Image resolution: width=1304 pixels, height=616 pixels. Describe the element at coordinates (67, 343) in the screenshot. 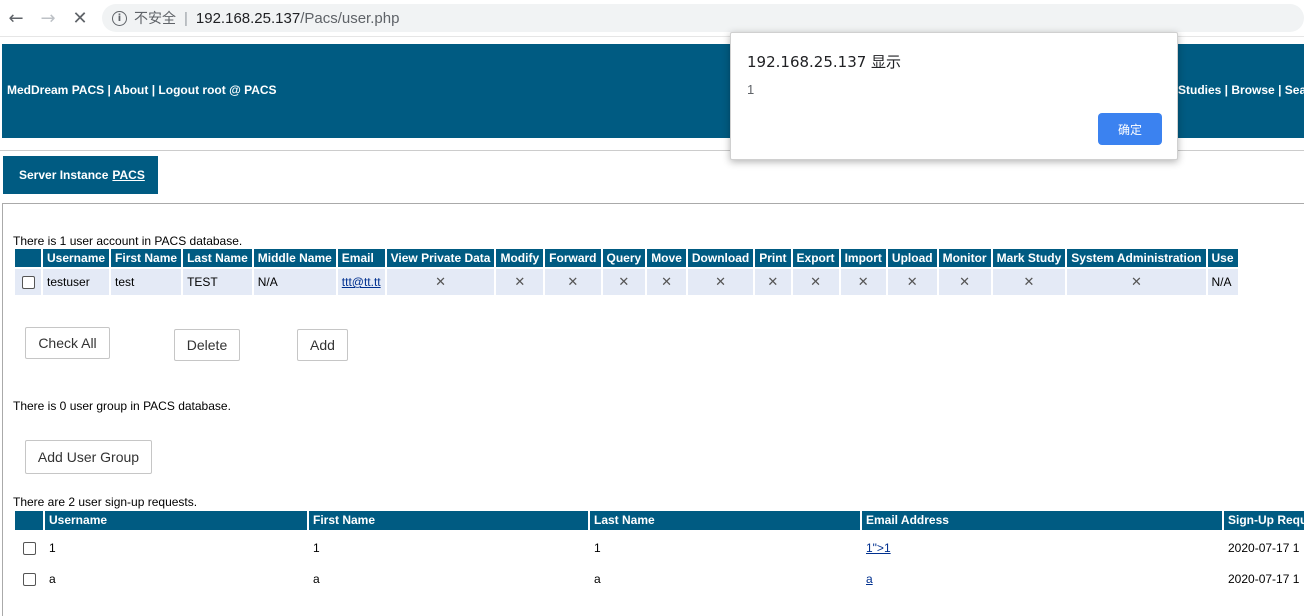

I see `check-all-button: Check All` at that location.